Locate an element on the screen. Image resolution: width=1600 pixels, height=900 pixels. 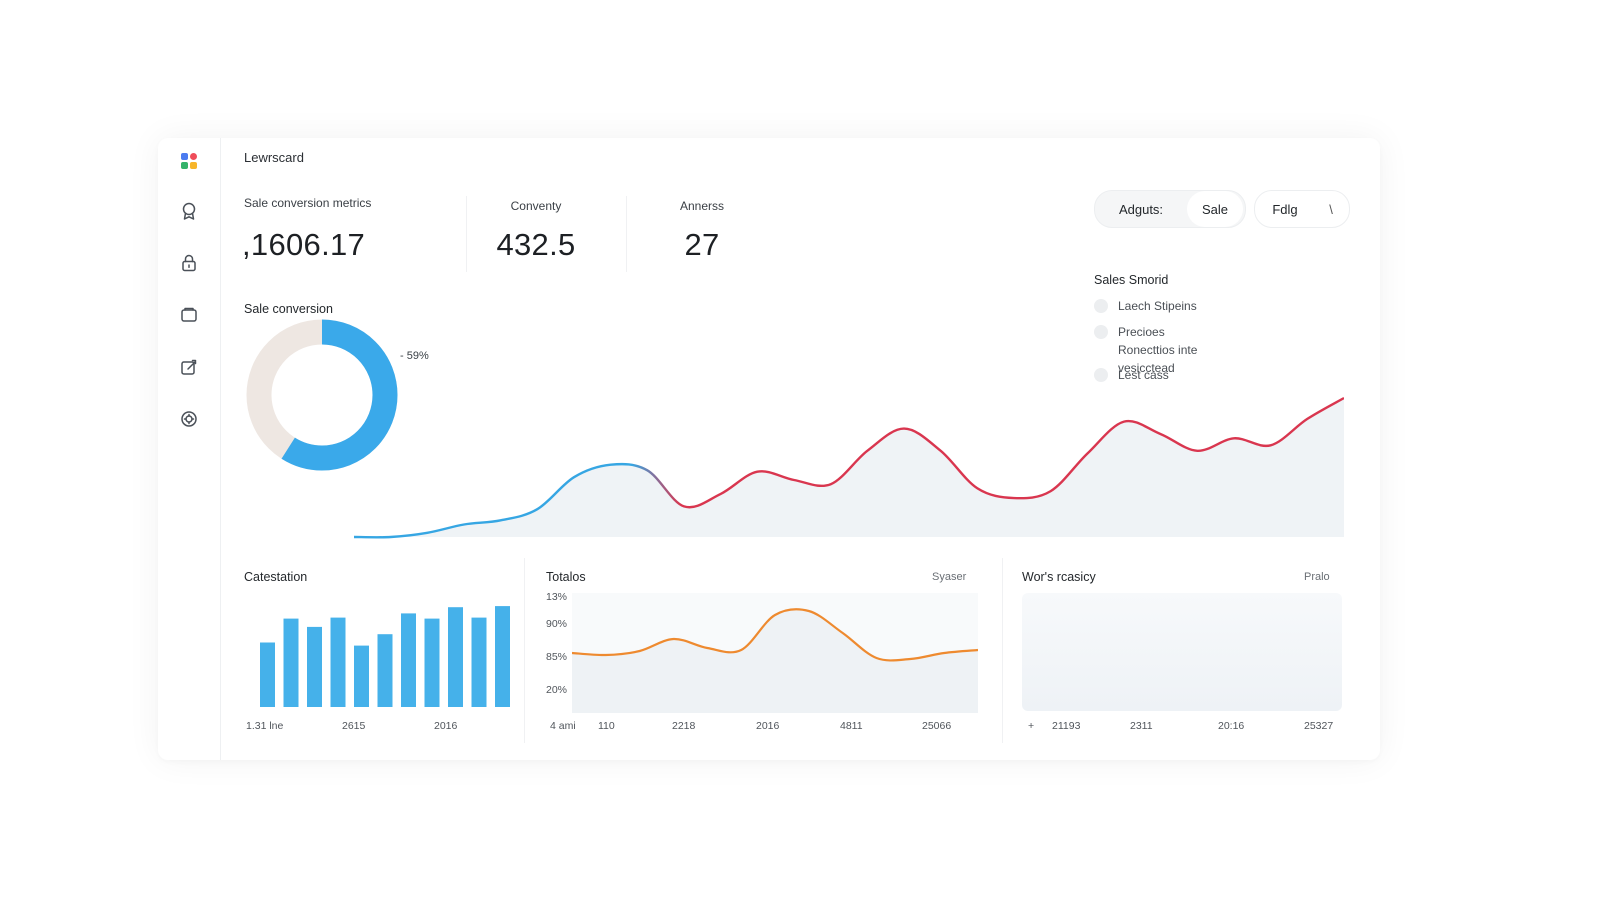
settings-icon is located at coordinates (189, 419).